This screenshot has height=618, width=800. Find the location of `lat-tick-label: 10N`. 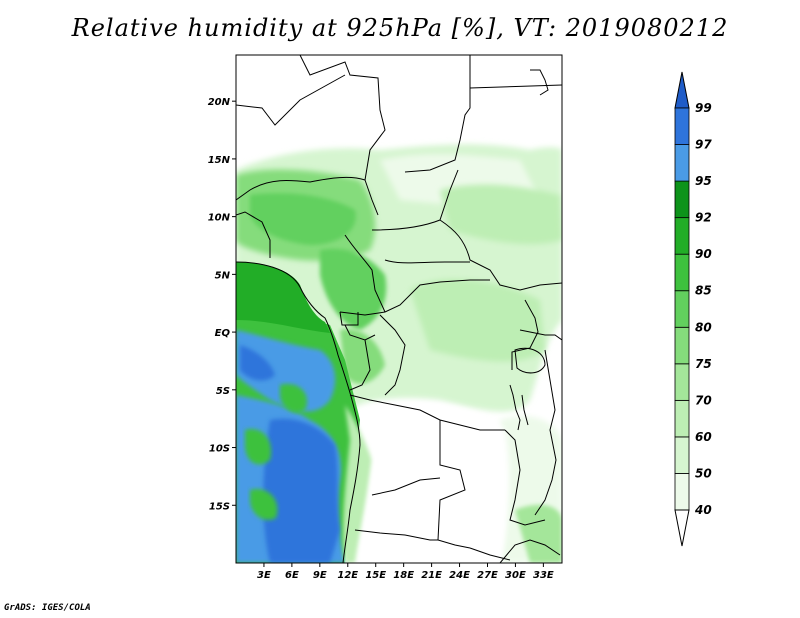

lat-tick-label: 10N is located at coordinates (219, 218).